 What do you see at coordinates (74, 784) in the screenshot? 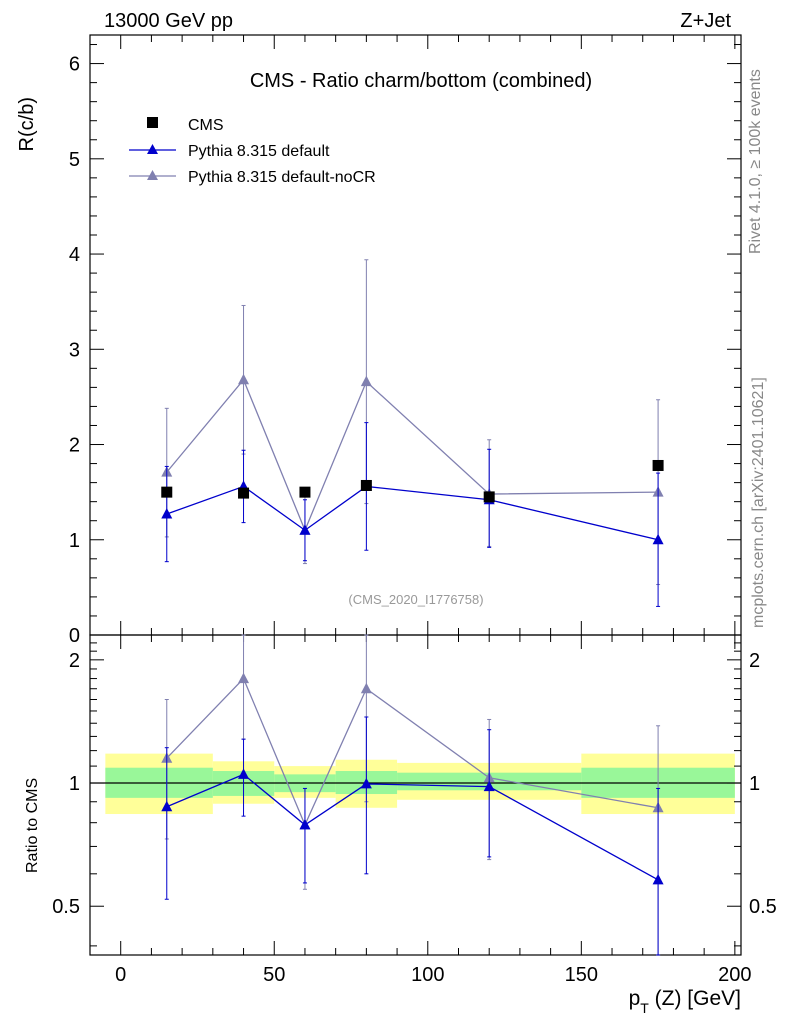
I see `ratio-ytick-label: 1` at bounding box center [74, 784].